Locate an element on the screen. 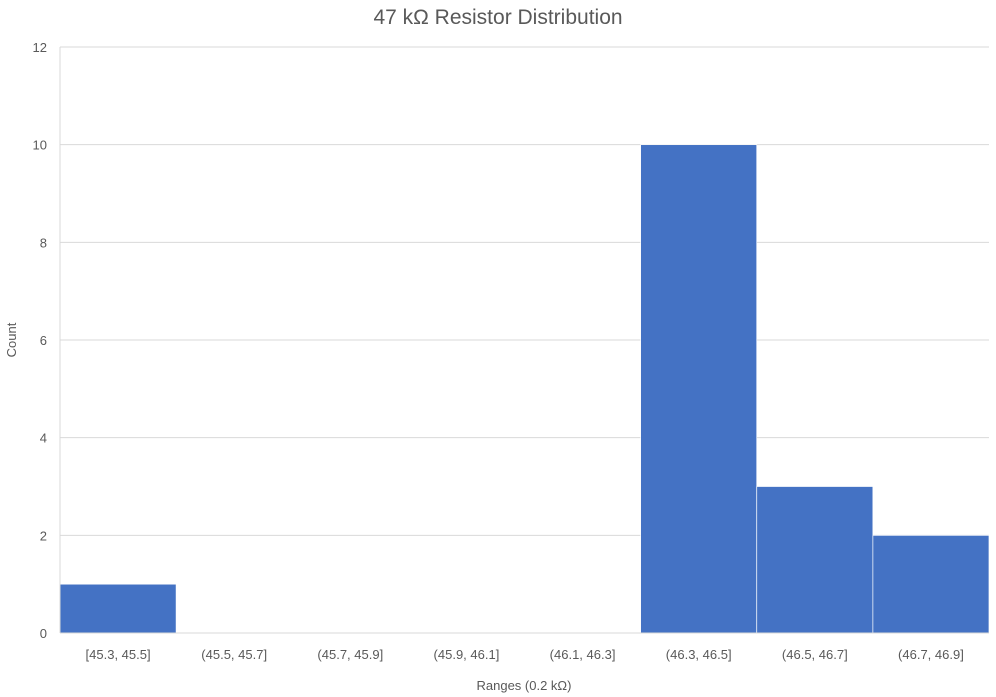  y-tick-label: 0 is located at coordinates (43, 633).